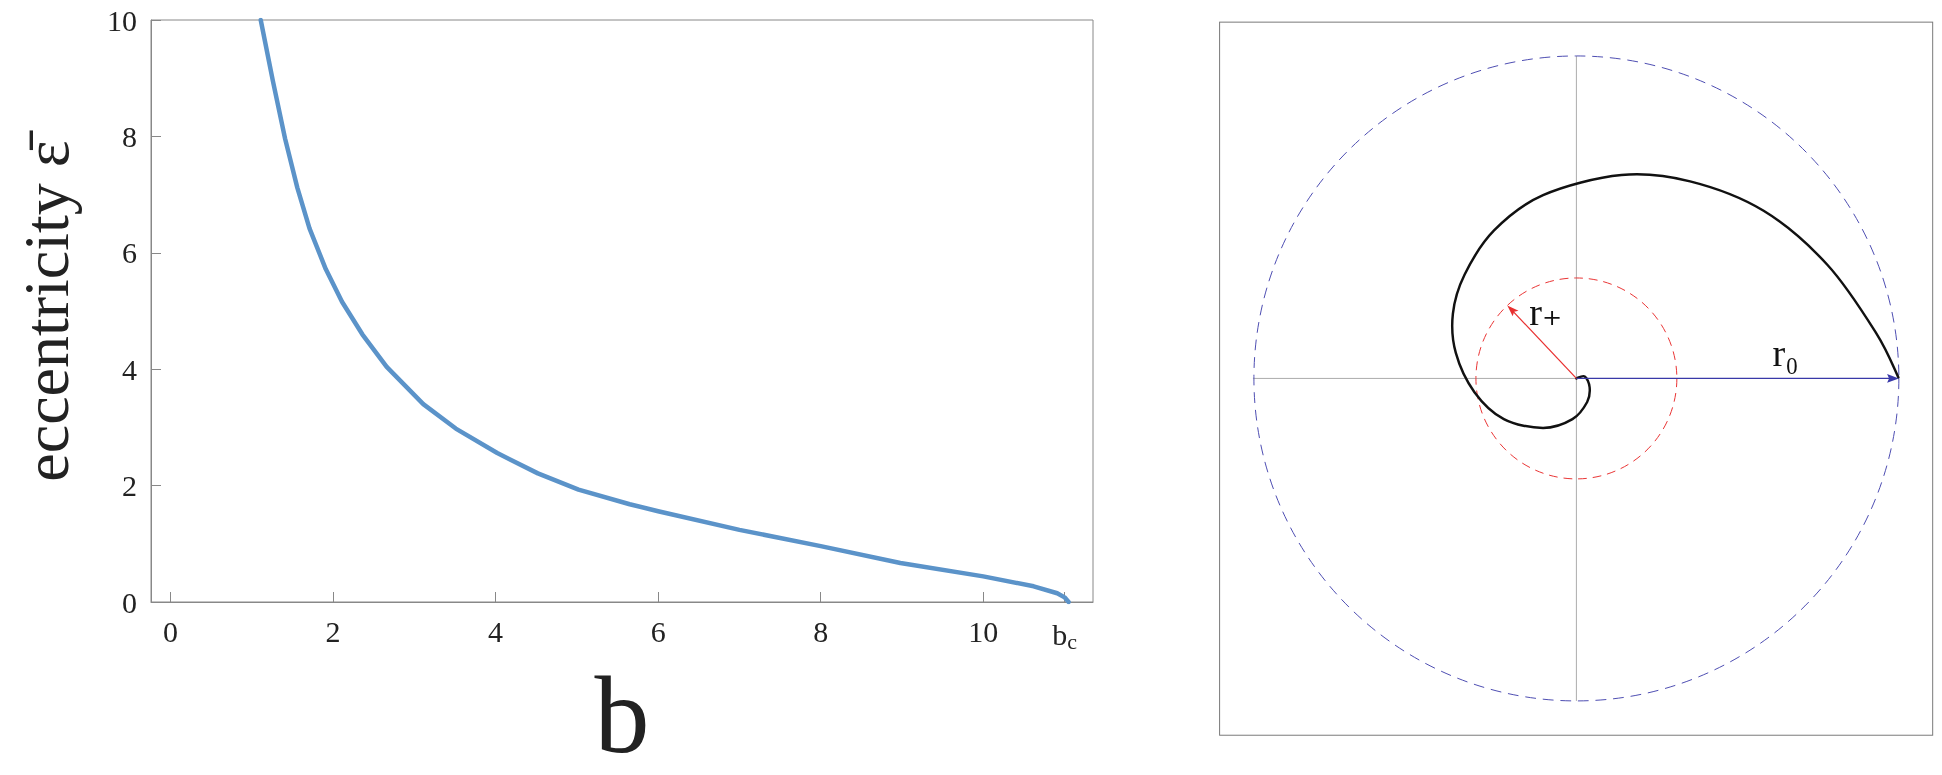  Describe the element at coordinates (129, 253) in the screenshot. I see `y-tick-label: 6` at that location.